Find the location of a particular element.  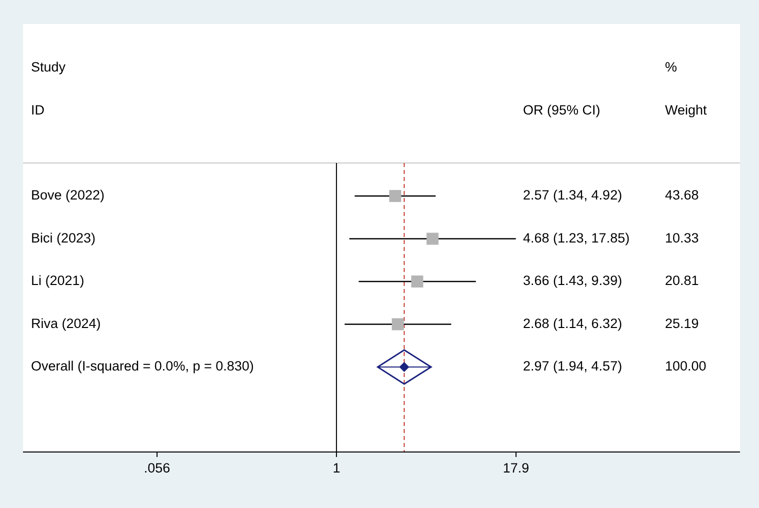

text: Weight is located at coordinates (686, 110).